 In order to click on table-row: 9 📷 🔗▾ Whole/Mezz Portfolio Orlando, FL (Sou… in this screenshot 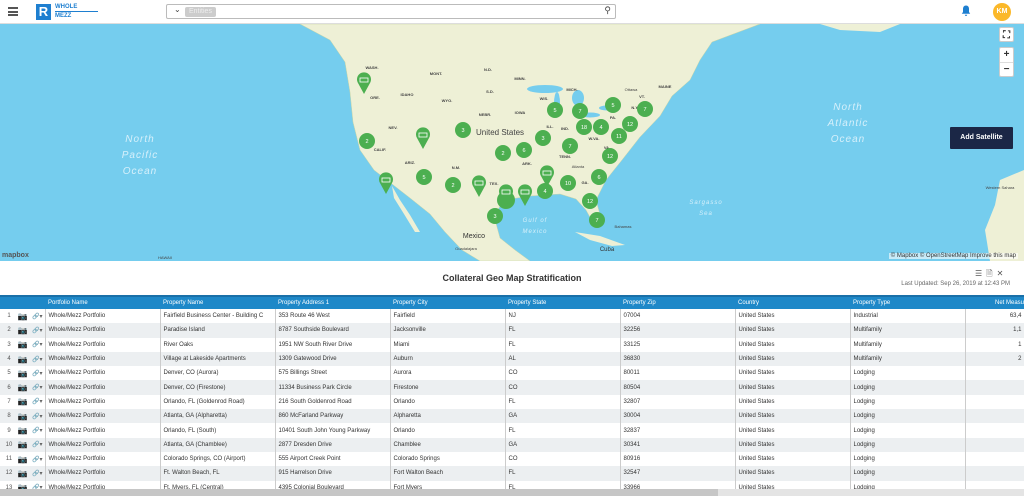, I will do `click(512, 430)`.